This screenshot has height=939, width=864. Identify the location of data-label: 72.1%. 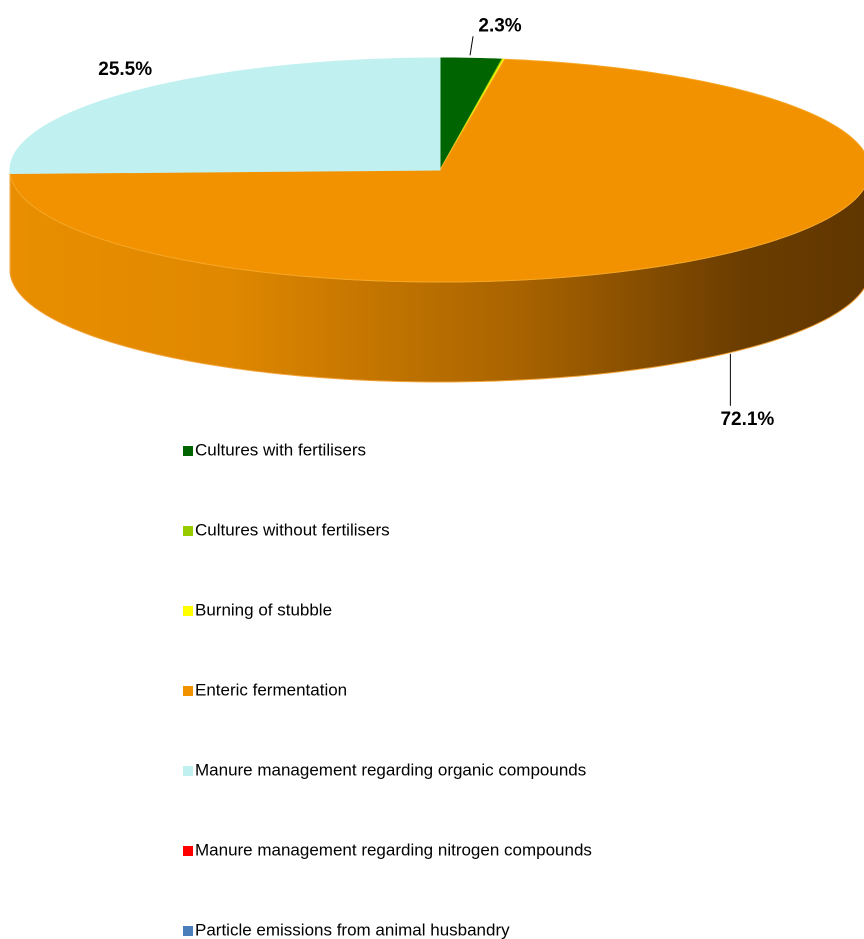
(747, 419).